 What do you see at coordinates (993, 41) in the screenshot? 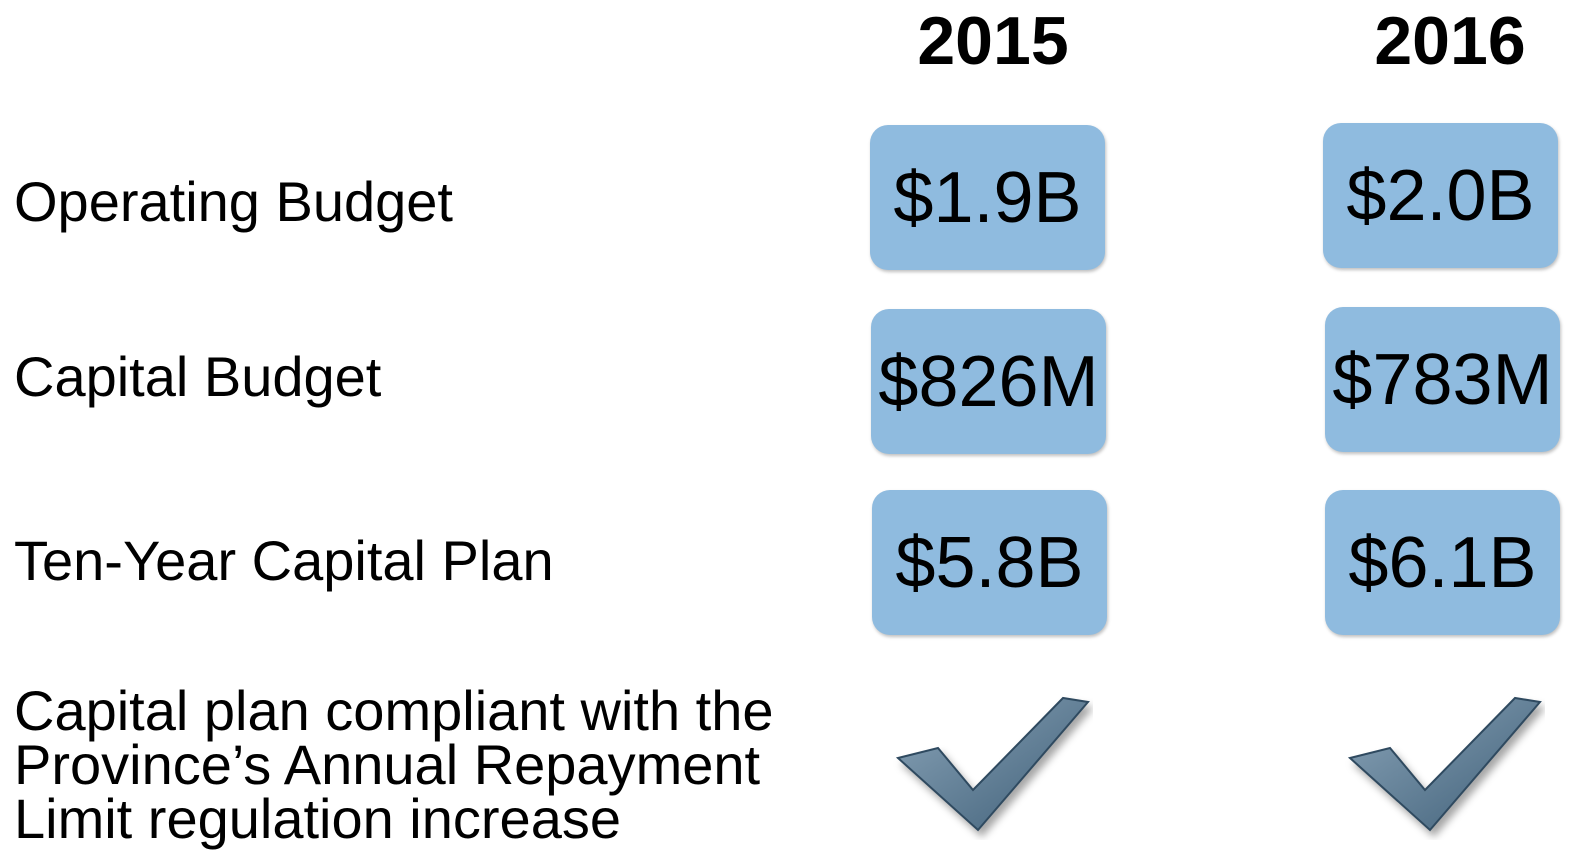
I see `column-header: 2015` at bounding box center [993, 41].